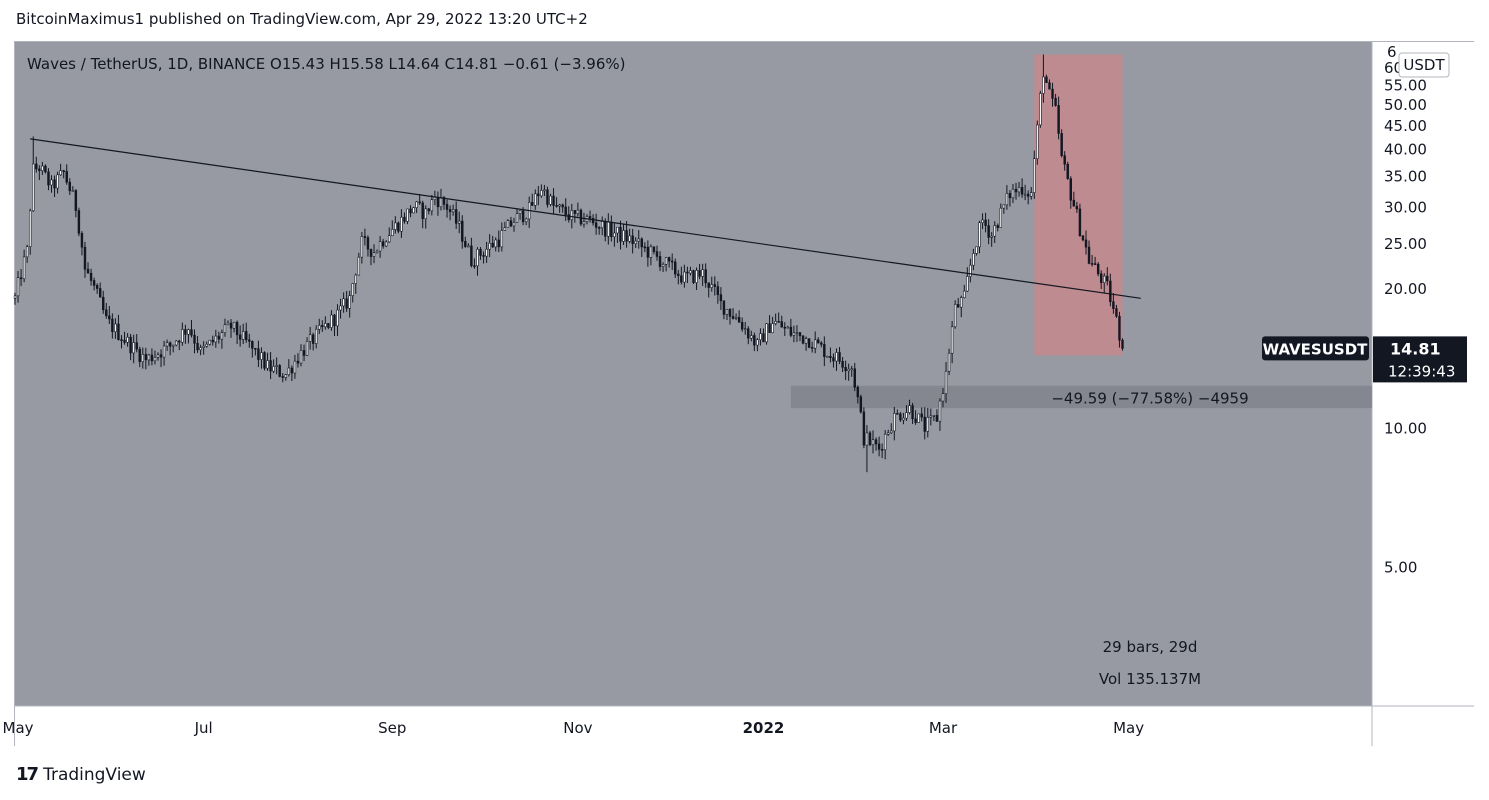 The width and height of the screenshot is (1489, 800). Describe the element at coordinates (1078, 205) in the screenshot. I see `measure-range-box` at that location.